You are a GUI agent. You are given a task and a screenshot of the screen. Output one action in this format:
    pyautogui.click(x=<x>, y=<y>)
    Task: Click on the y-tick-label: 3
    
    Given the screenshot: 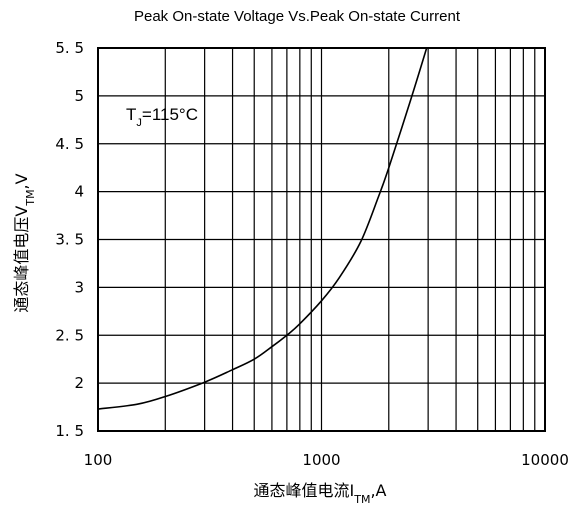 What is the action you would take?
    pyautogui.click(x=79, y=287)
    